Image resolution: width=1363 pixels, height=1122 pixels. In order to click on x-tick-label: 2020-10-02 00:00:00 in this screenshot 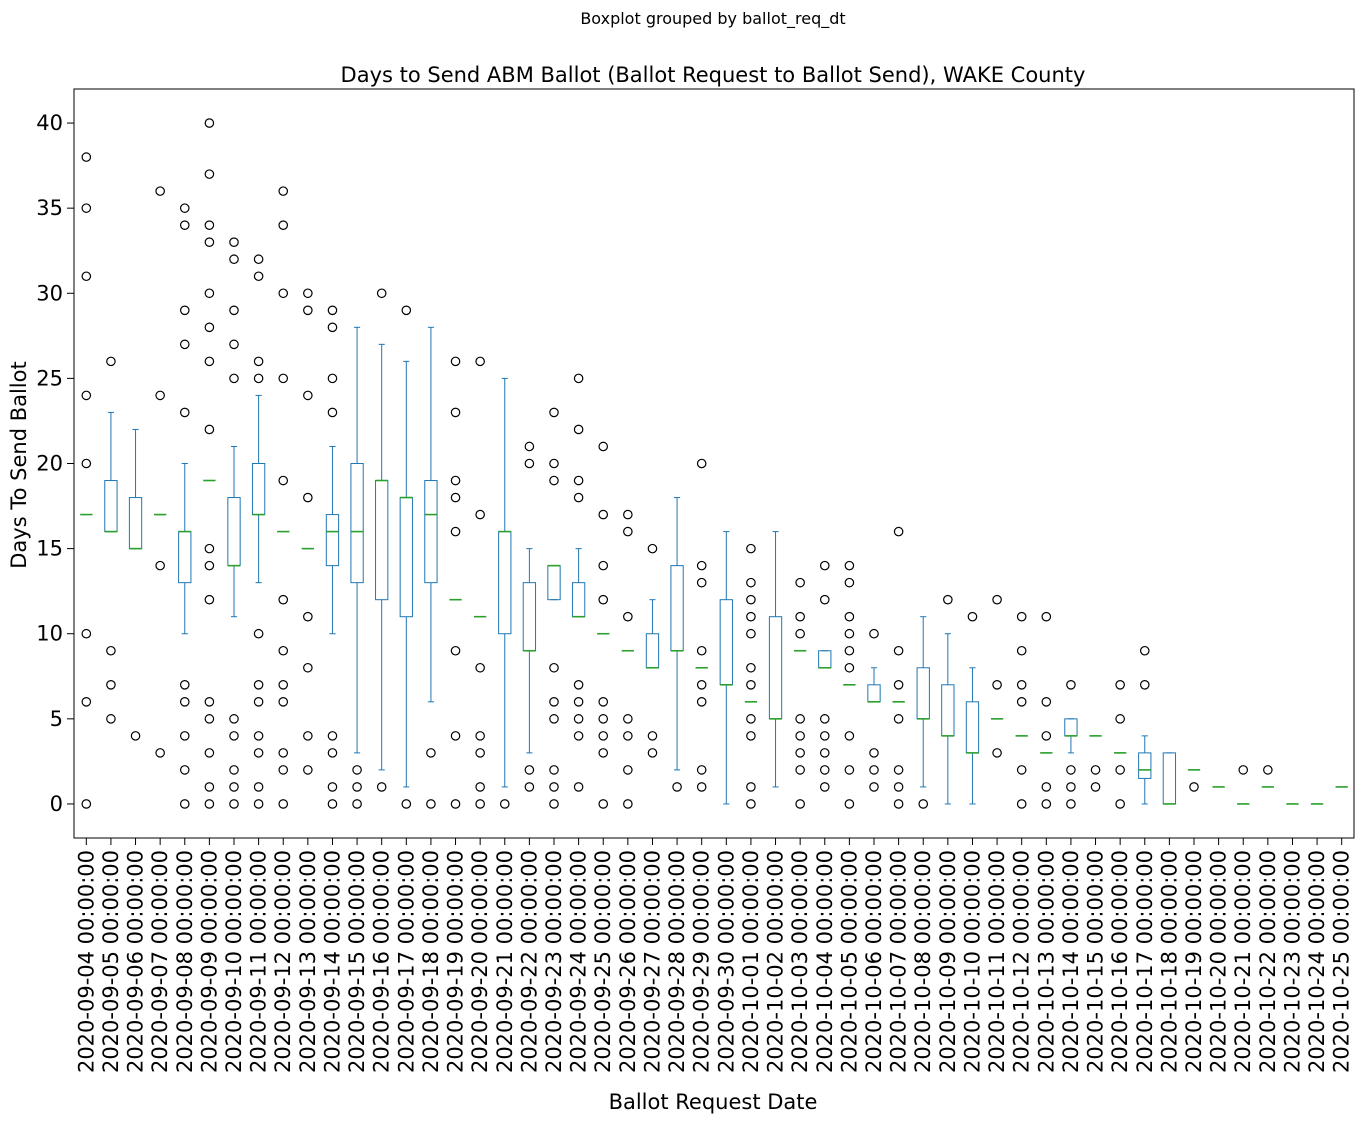, I will do `click(776, 961)`.